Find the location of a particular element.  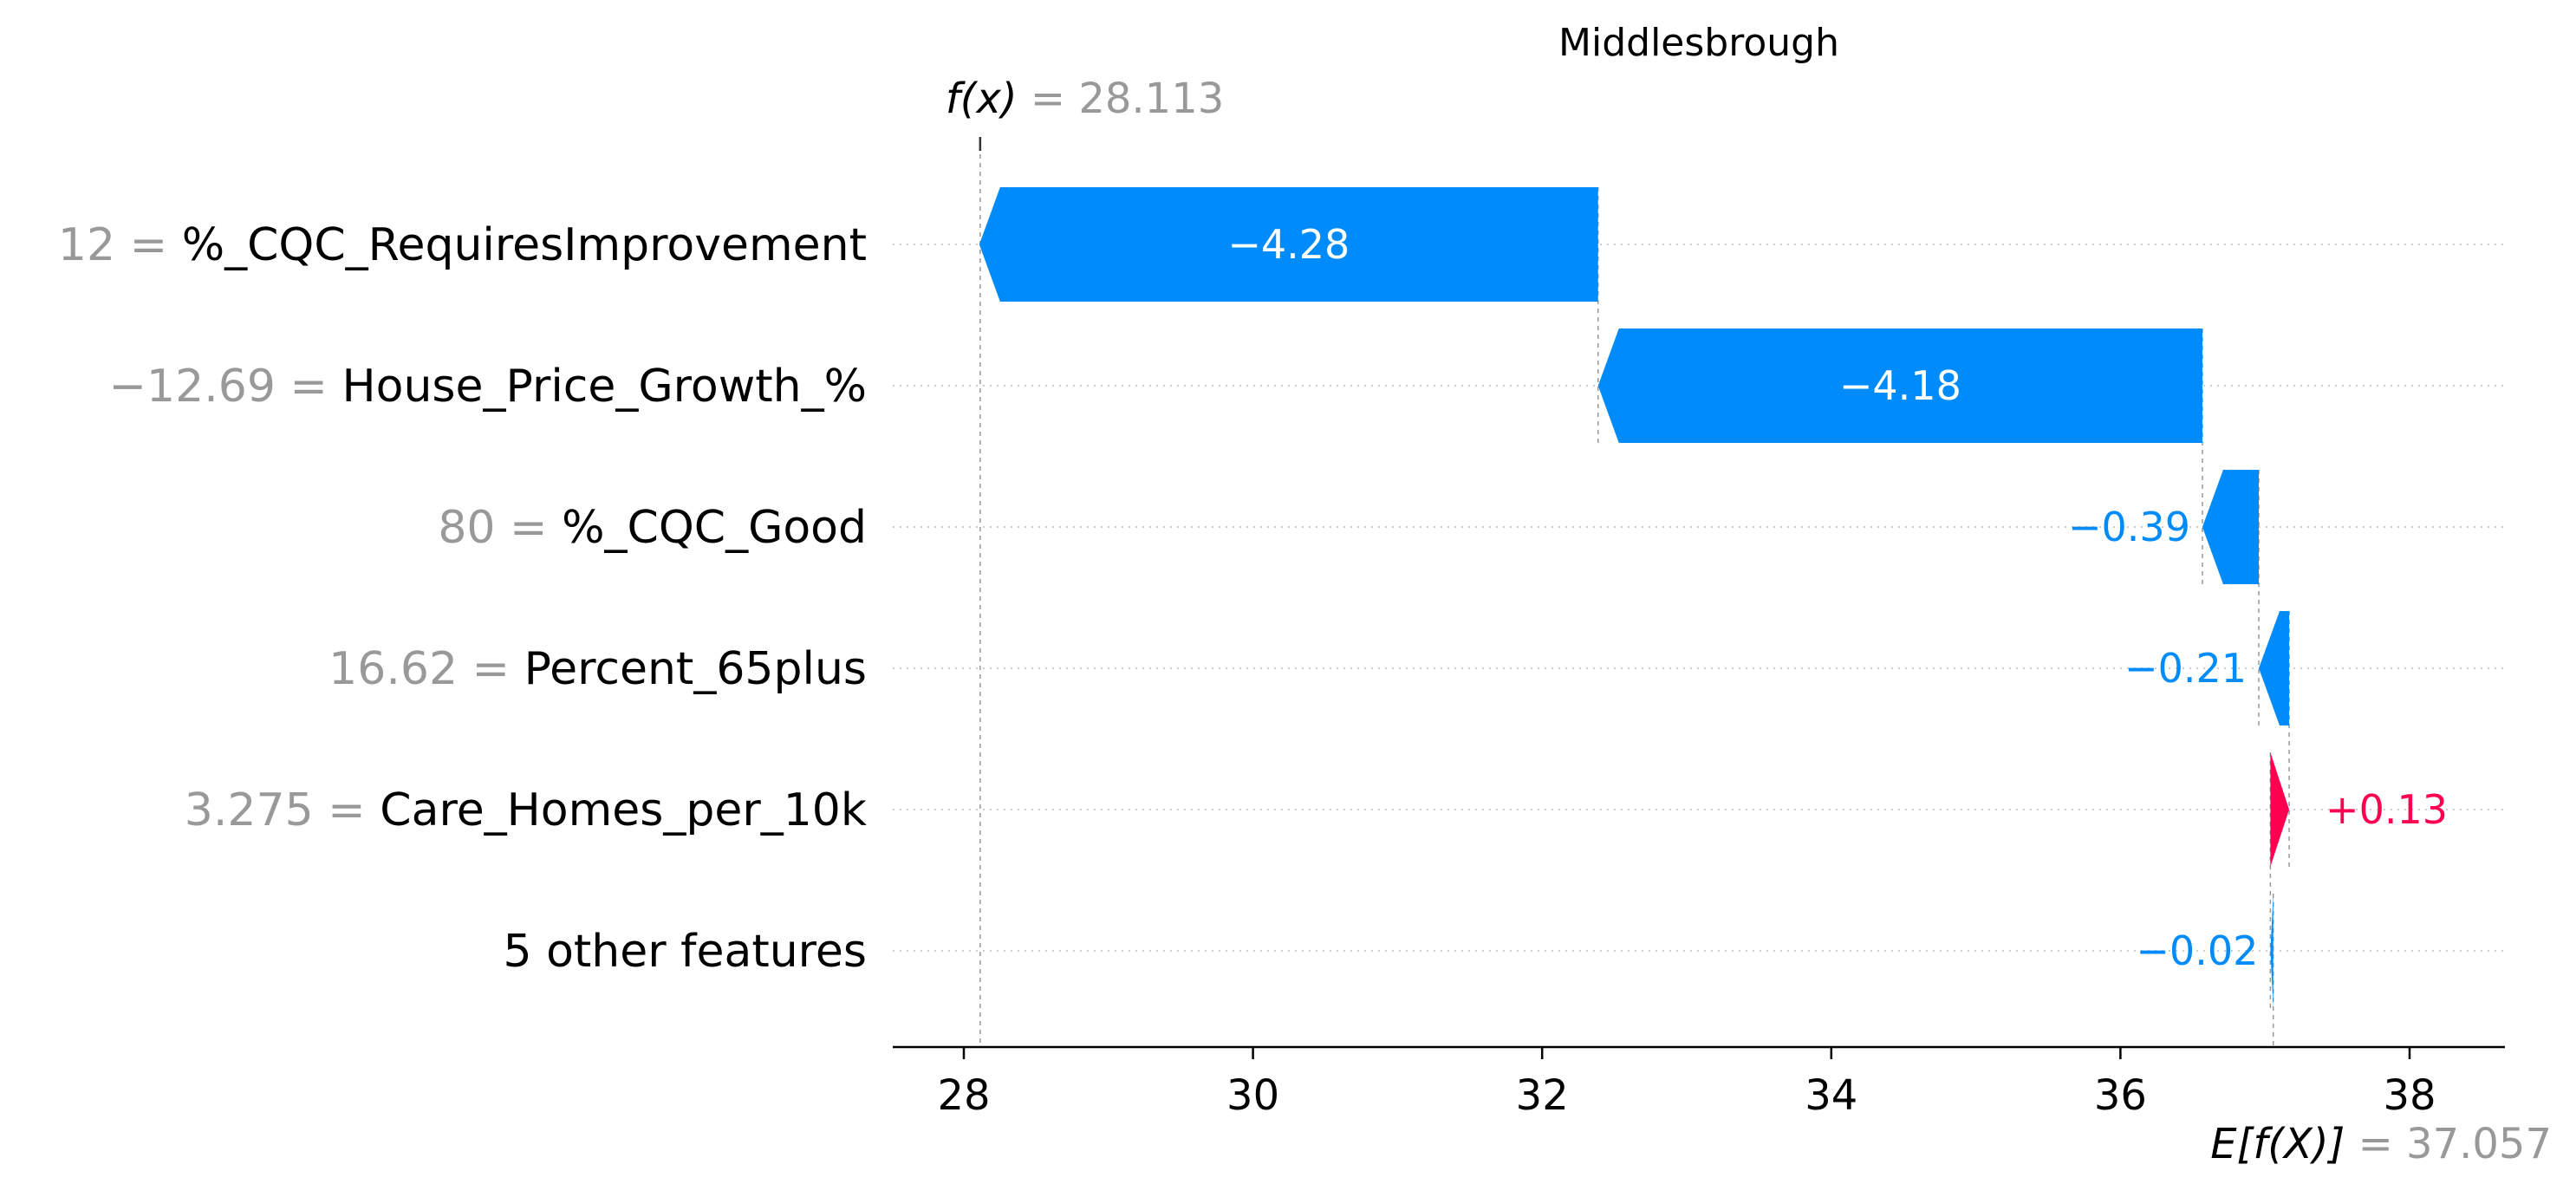

feature-label: 5 other features is located at coordinates (685, 952).